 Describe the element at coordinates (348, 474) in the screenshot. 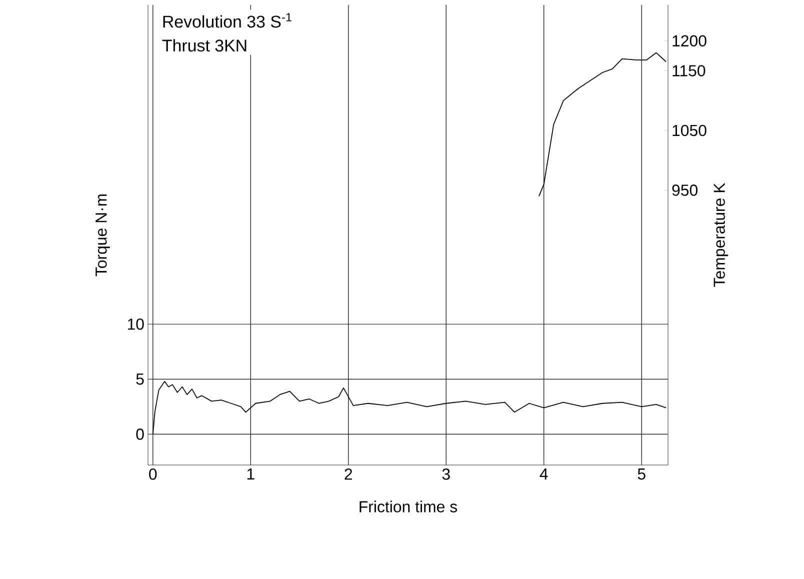

I see `x-tick-label: 2` at that location.